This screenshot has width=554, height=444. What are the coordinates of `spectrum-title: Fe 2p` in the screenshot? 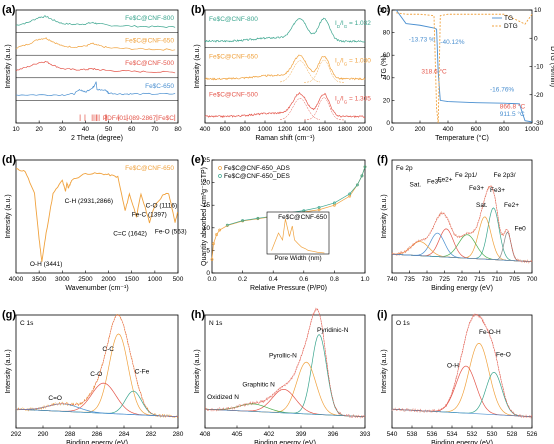 It's located at (404, 168).